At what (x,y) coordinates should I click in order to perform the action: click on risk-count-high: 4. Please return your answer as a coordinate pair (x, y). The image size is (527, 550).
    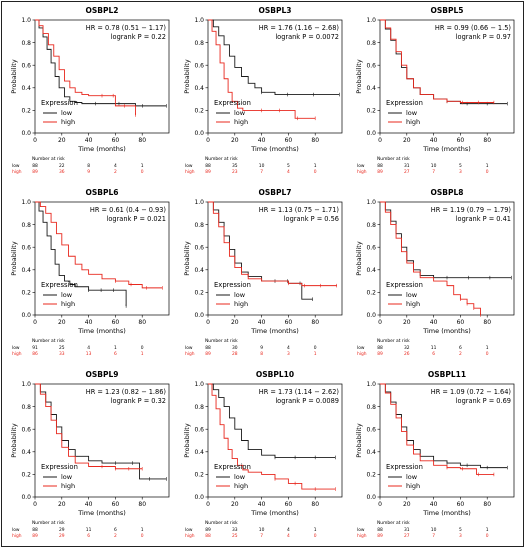
    Looking at the image, I should click on (288, 172).